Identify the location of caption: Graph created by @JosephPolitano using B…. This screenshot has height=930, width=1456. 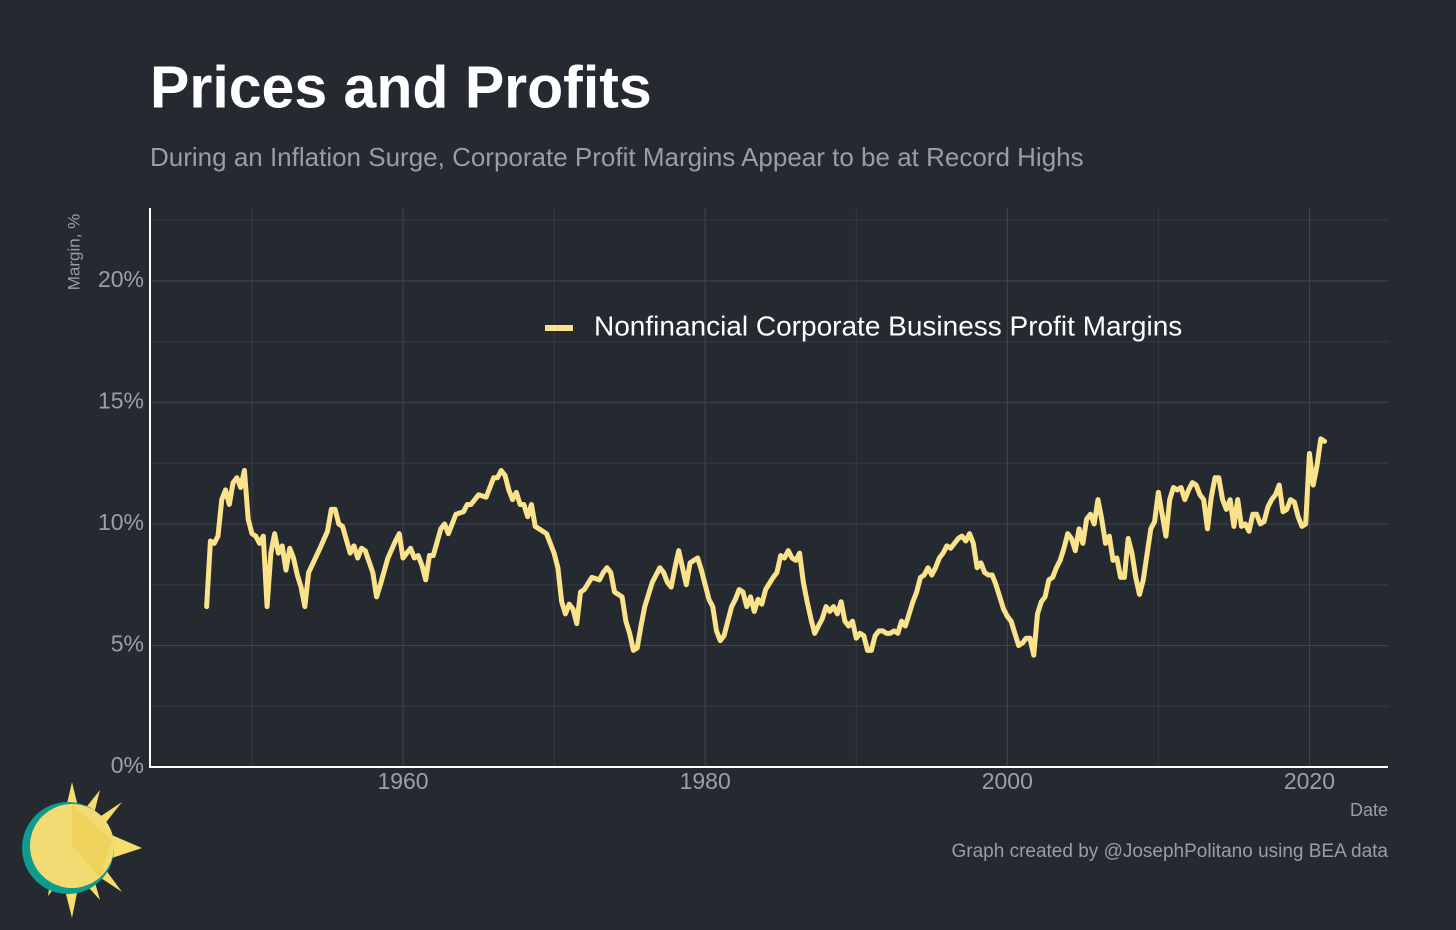
(1169, 851).